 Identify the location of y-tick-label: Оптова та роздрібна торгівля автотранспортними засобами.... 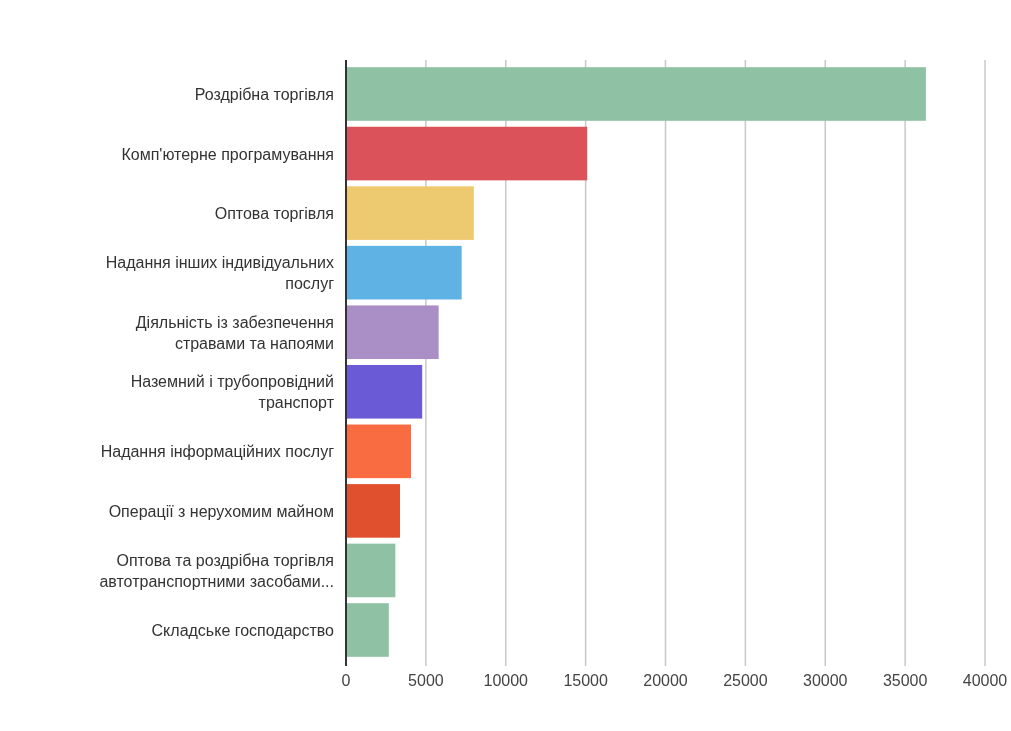
(216, 570).